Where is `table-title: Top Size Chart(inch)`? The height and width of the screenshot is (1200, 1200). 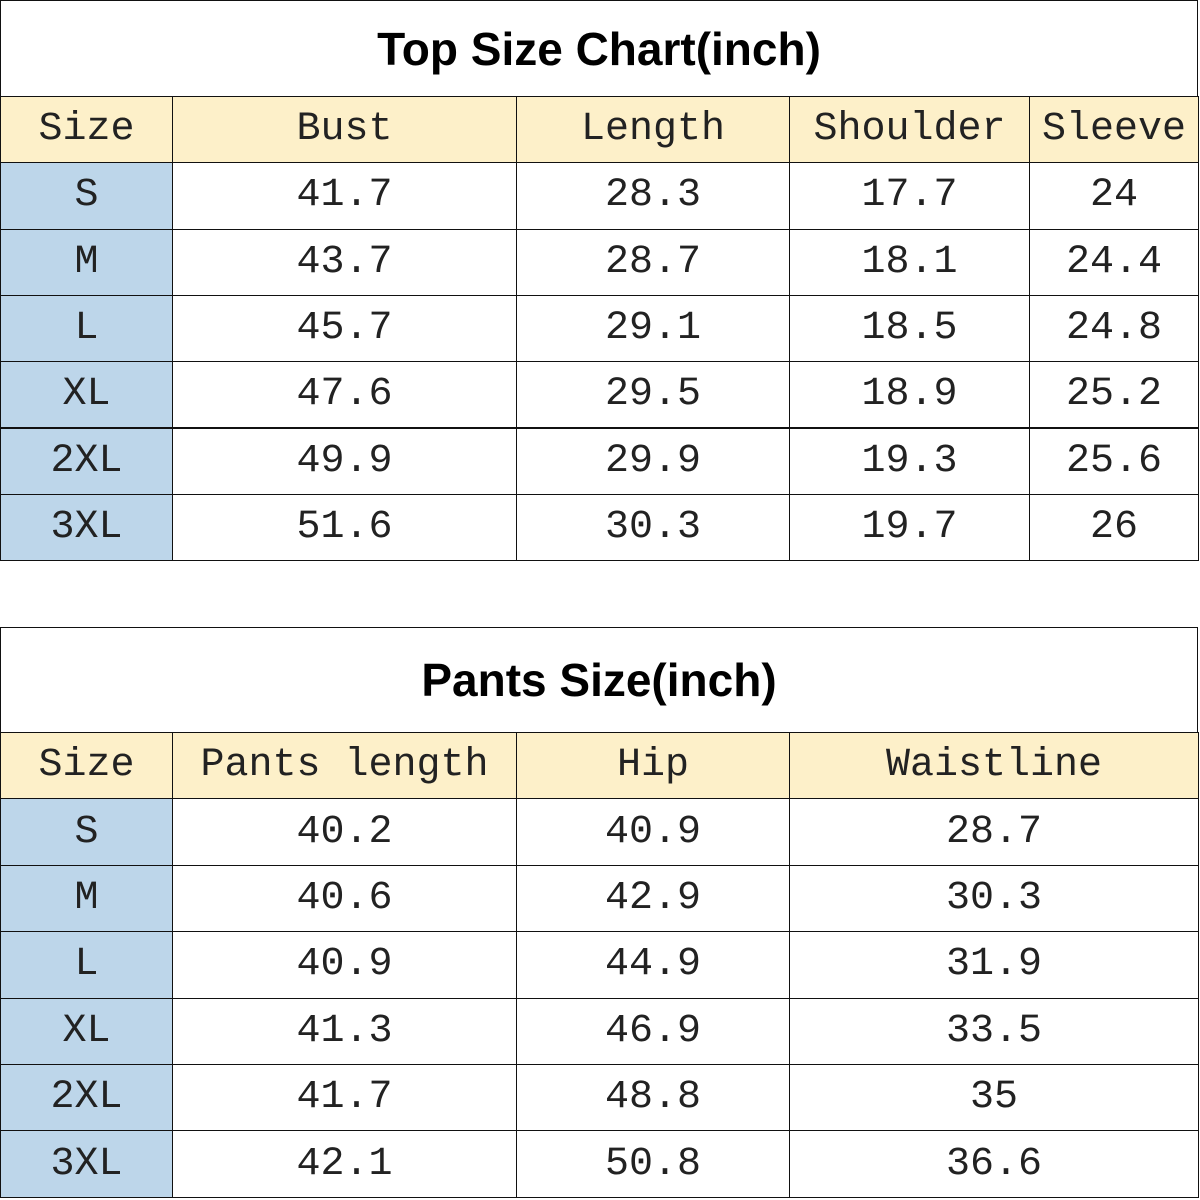
table-title: Top Size Chart(inch) is located at coordinates (599, 48).